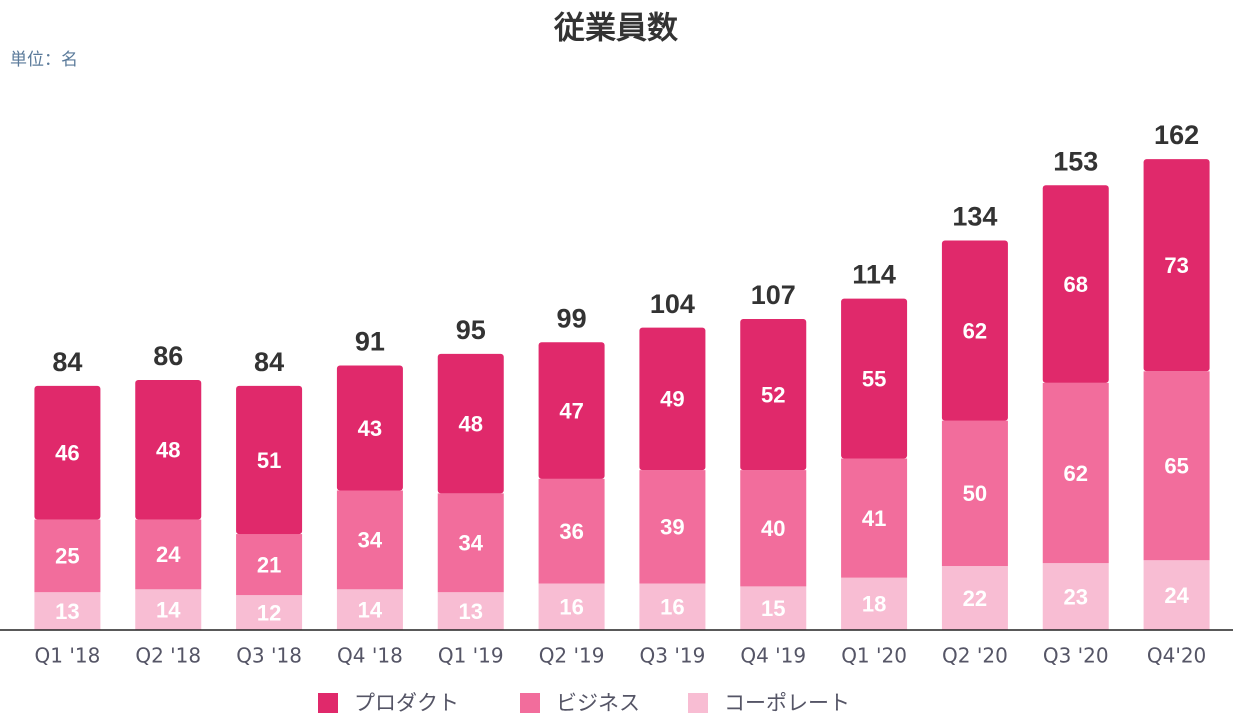 This screenshot has height=715, width=1233. What do you see at coordinates (1176, 656) in the screenshot?
I see `x-tick-label: Q4'20` at bounding box center [1176, 656].